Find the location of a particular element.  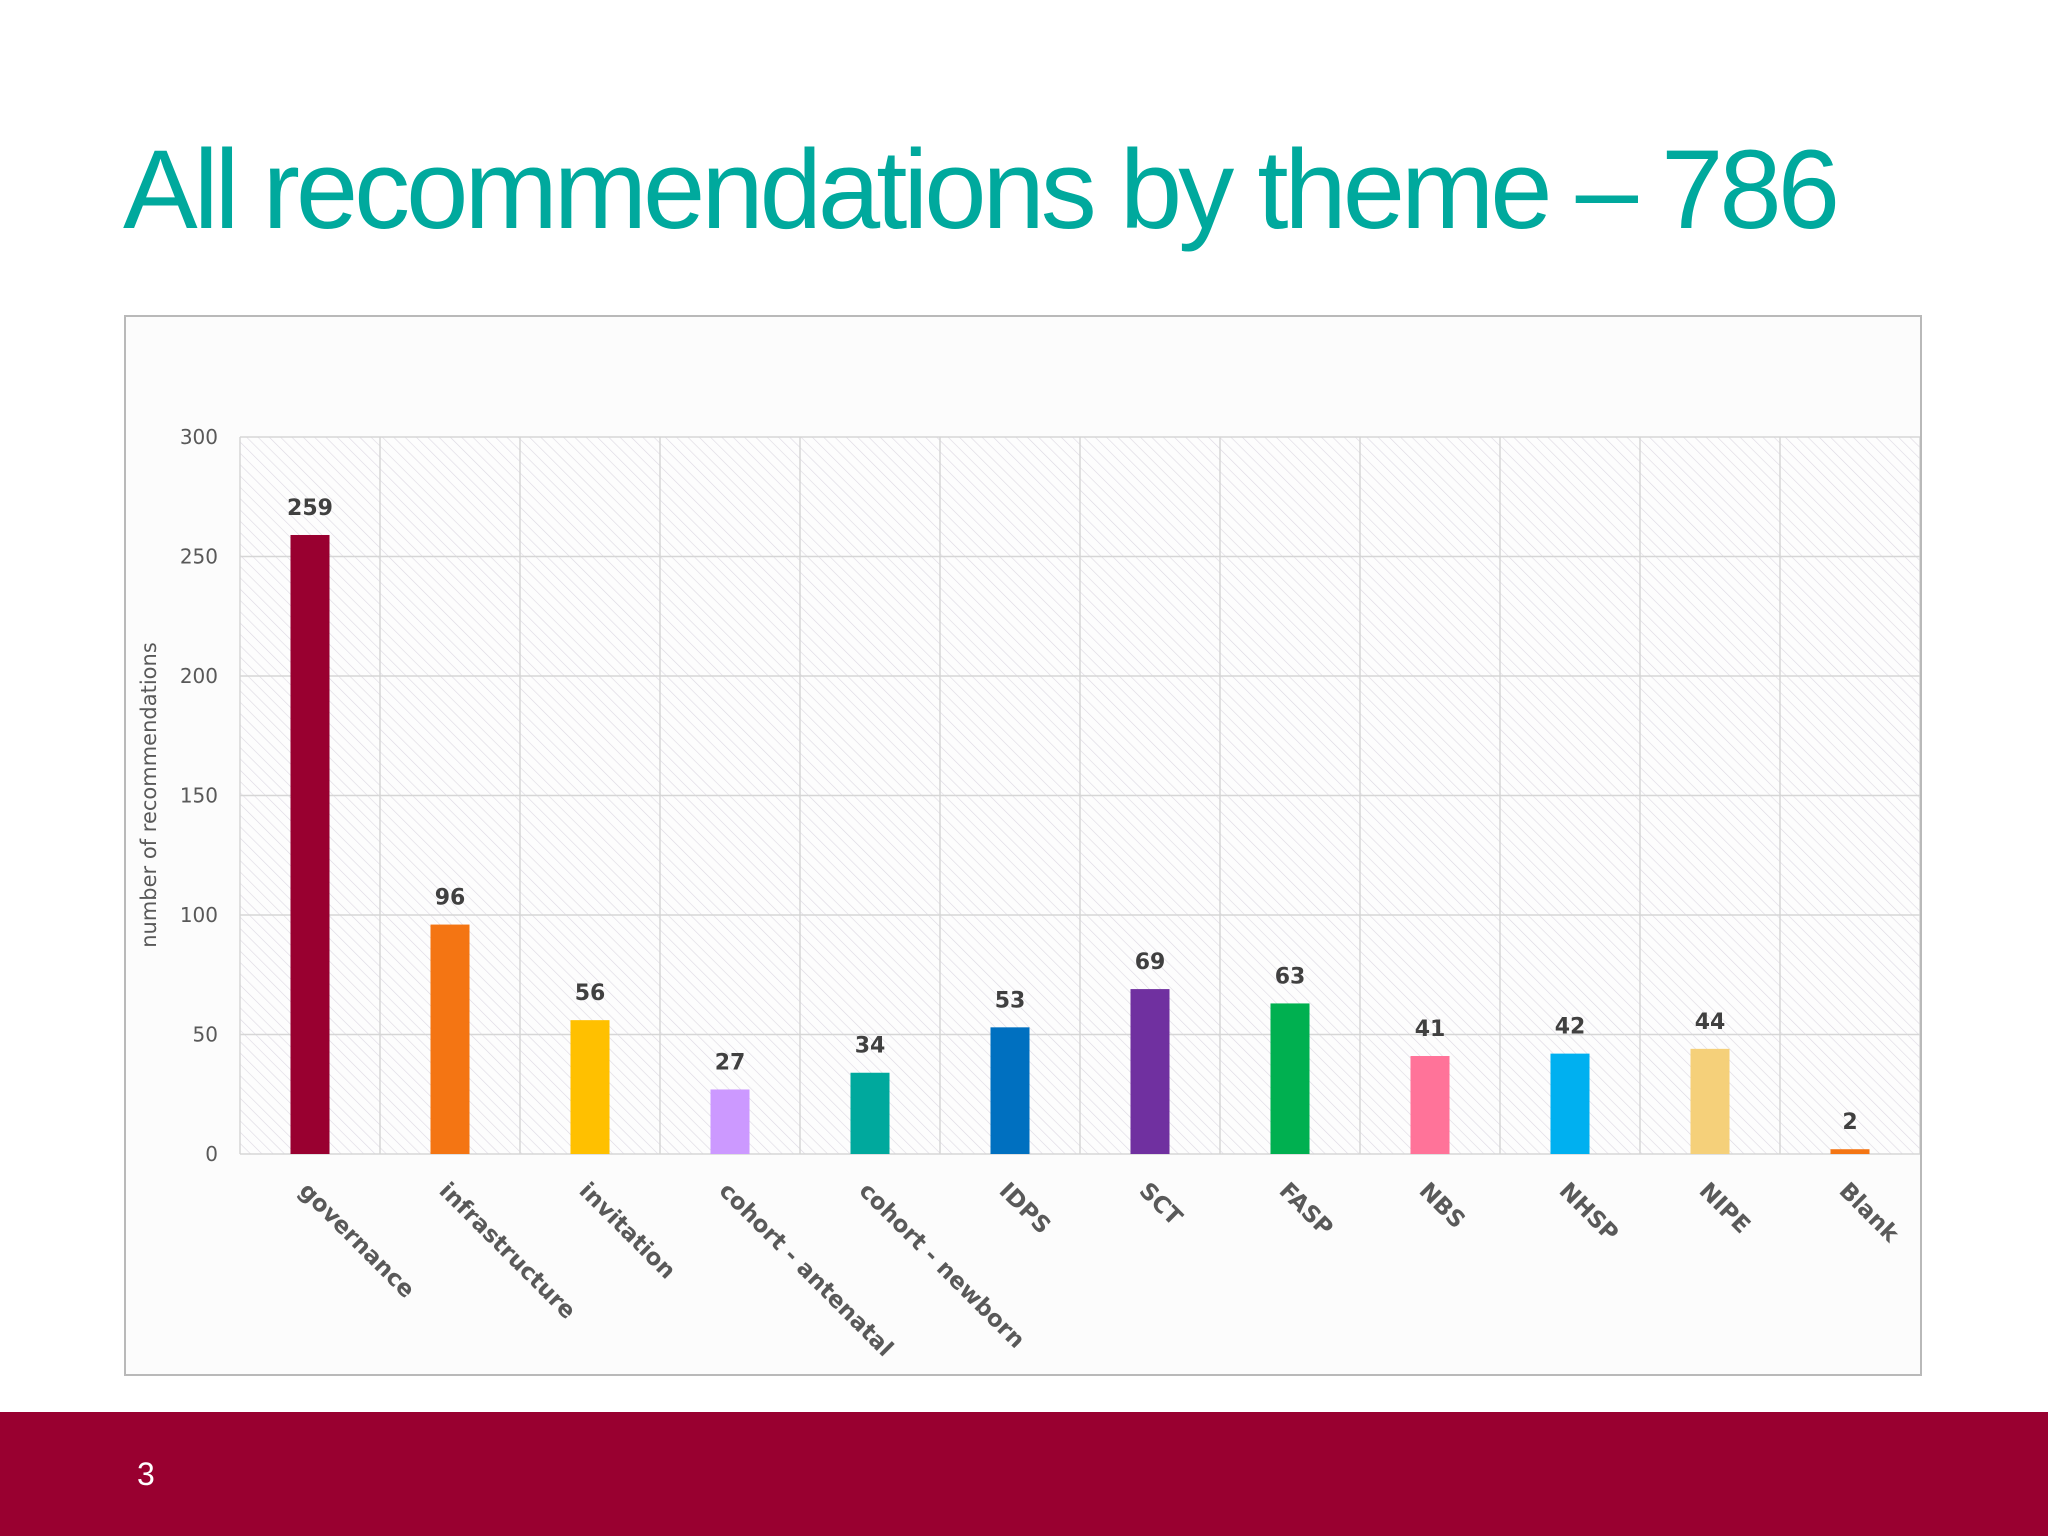

page-number: 3 is located at coordinates (146, 1474).